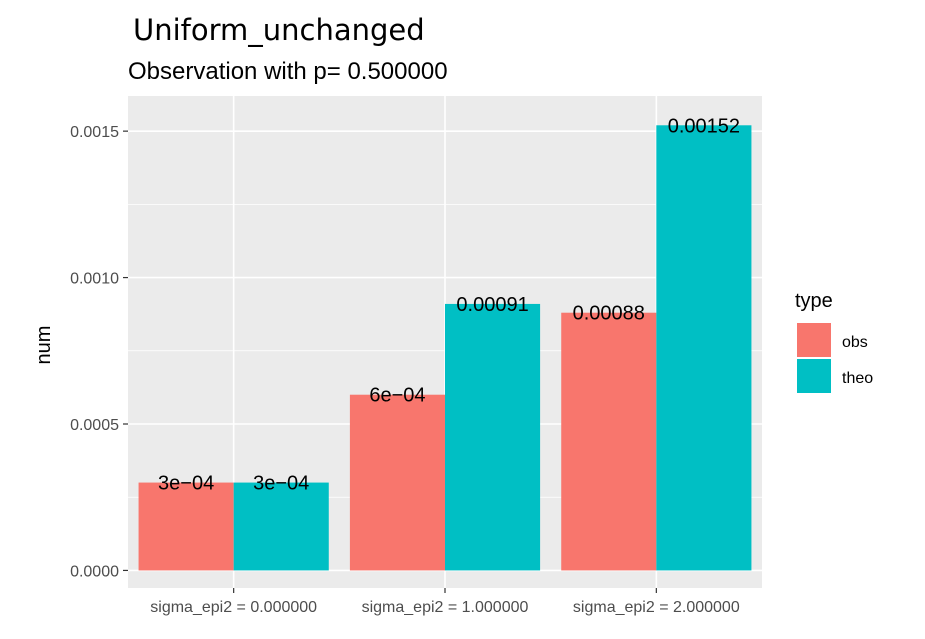 This screenshot has height=639, width=925. I want to click on legend: type obs theo, so click(834, 341).